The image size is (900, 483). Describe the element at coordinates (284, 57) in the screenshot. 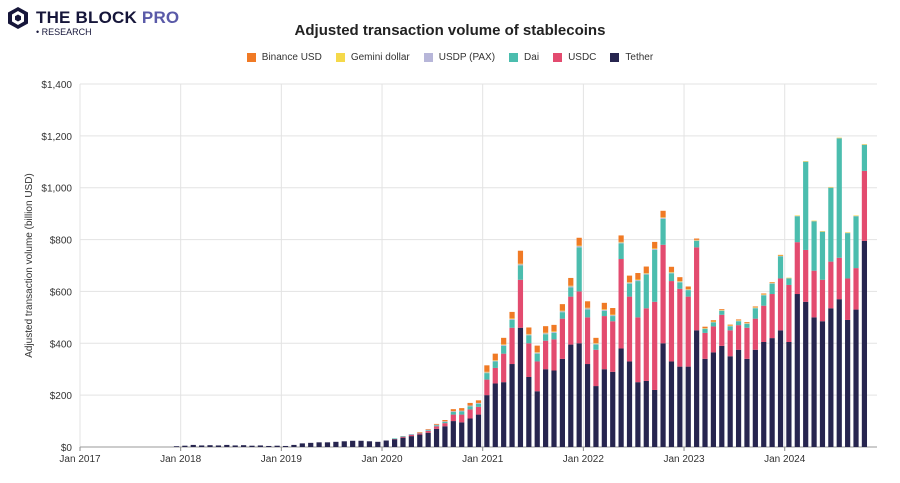

I see `legend-item-binance-usd: Binance USD` at that location.